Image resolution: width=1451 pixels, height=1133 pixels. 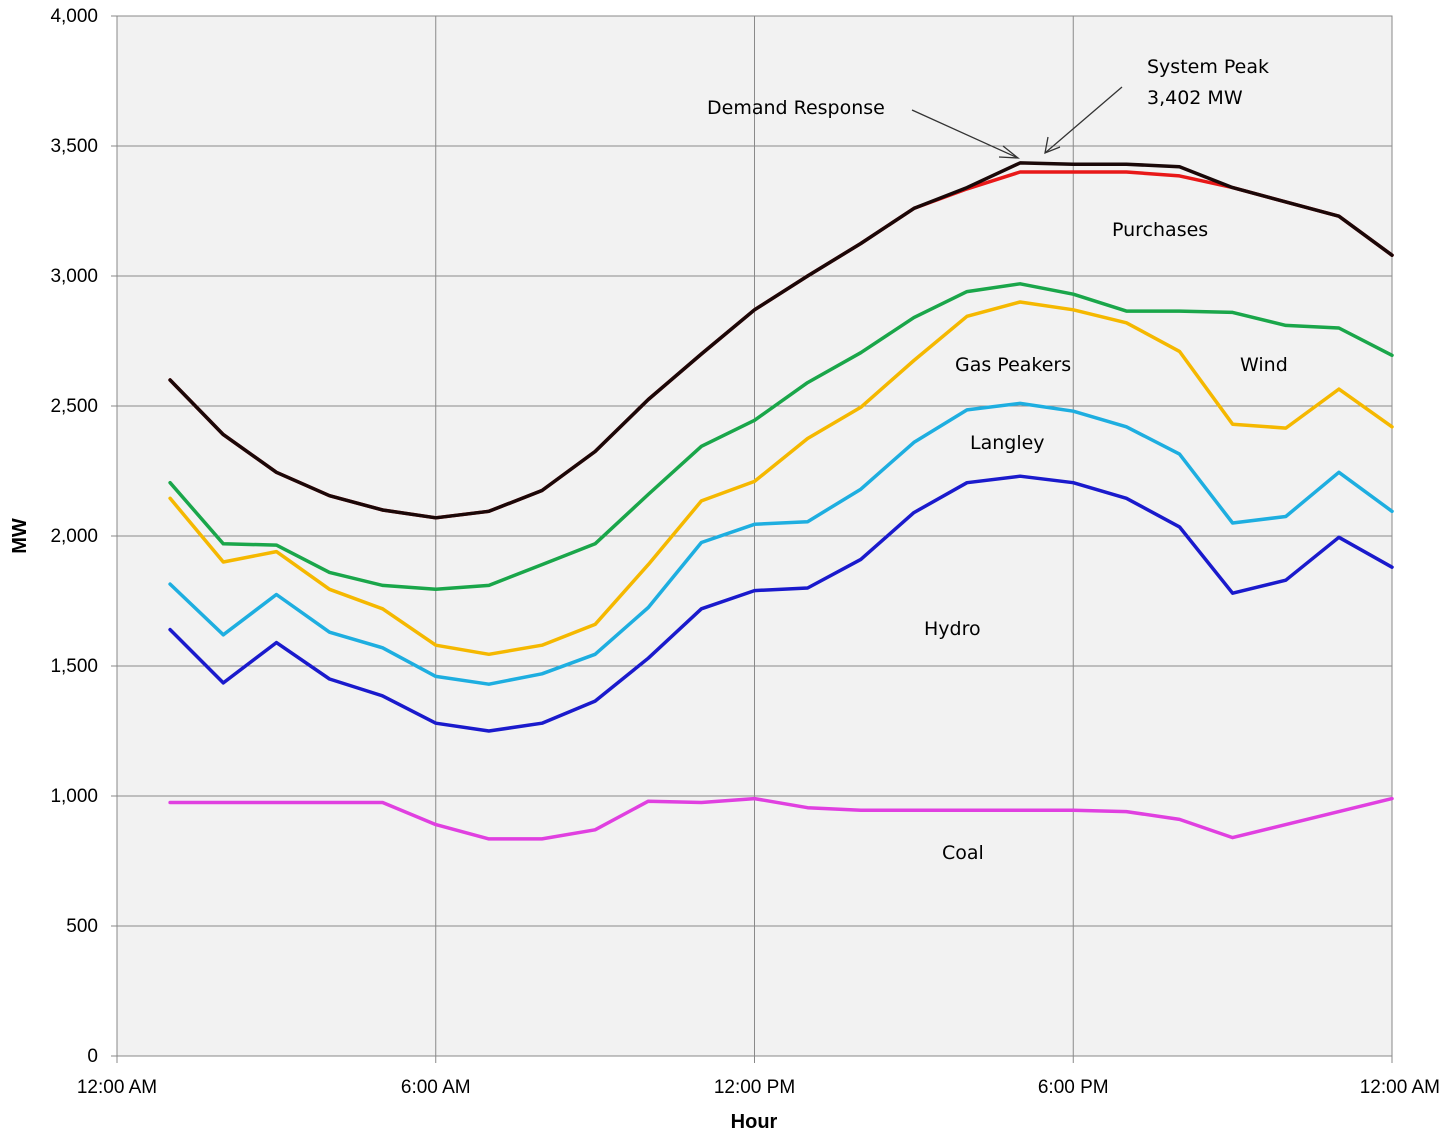 I want to click on y-tick-labels: 0 500 1,000 1,500 2,000 2,500 3,000 3,500 4,000, so click(x=74, y=536).